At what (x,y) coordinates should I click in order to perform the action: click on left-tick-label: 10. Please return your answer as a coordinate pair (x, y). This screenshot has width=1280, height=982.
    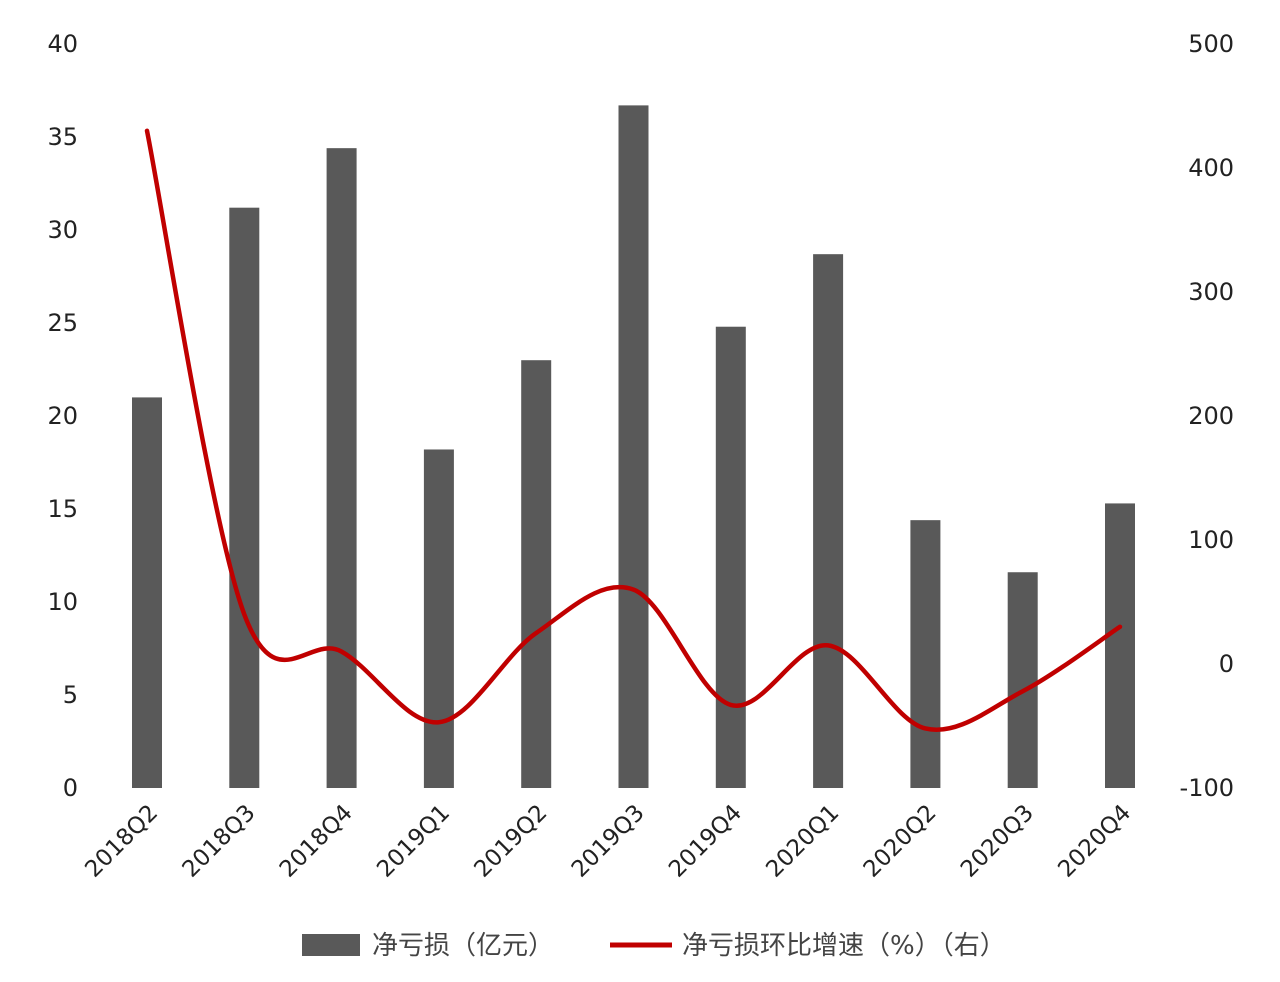
    Looking at the image, I should click on (62, 602).